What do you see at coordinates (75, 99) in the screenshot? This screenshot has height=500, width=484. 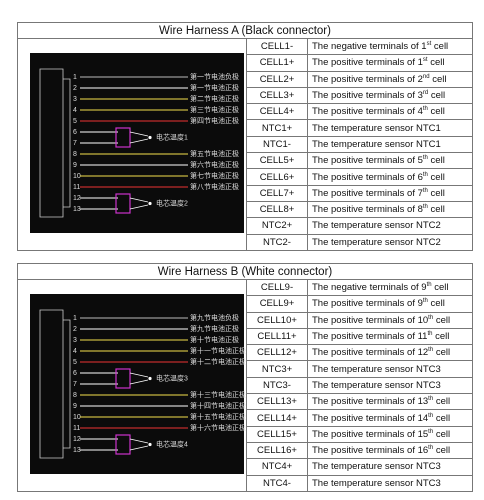 I see `pin-number: 3` at bounding box center [75, 99].